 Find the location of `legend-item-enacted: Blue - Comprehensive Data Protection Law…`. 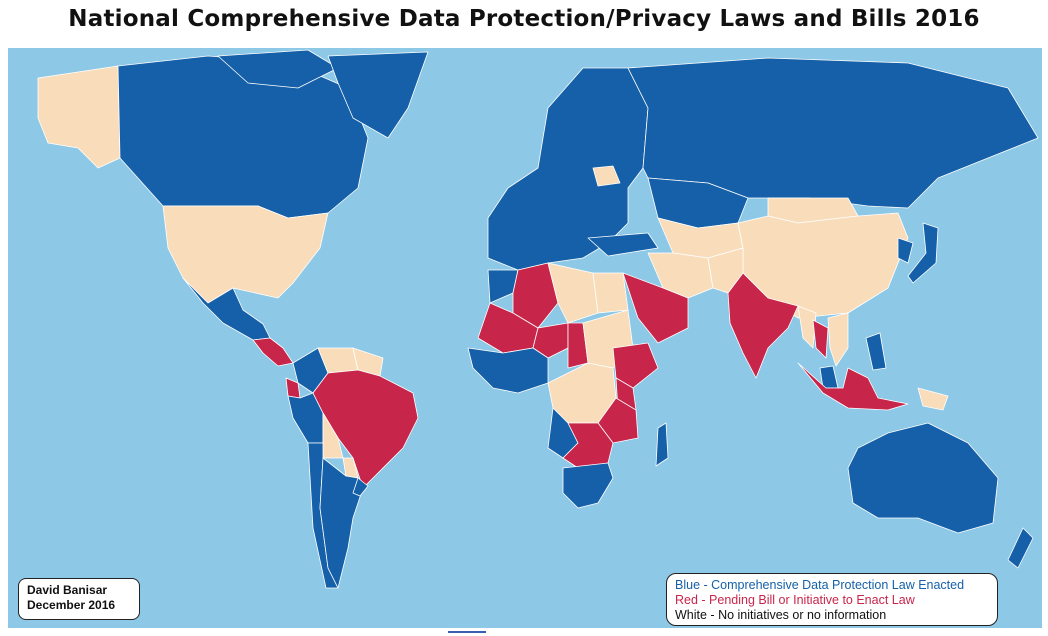

legend-item-enacted: Blue - Comprehensive Data Protection Law… is located at coordinates (836, 585).